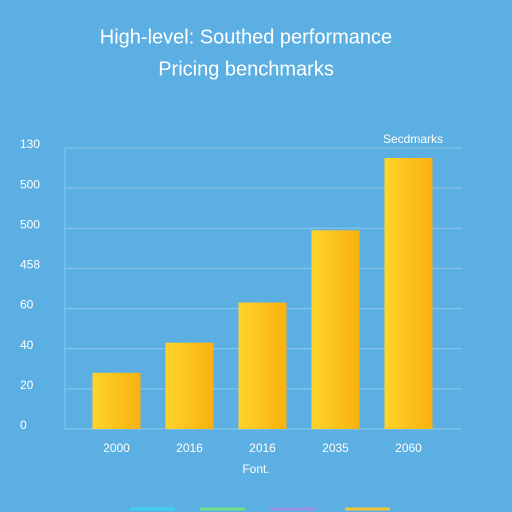 The height and width of the screenshot is (512, 512). Describe the element at coordinates (27, 345) in the screenshot. I see `y-tick-label: 40` at that location.